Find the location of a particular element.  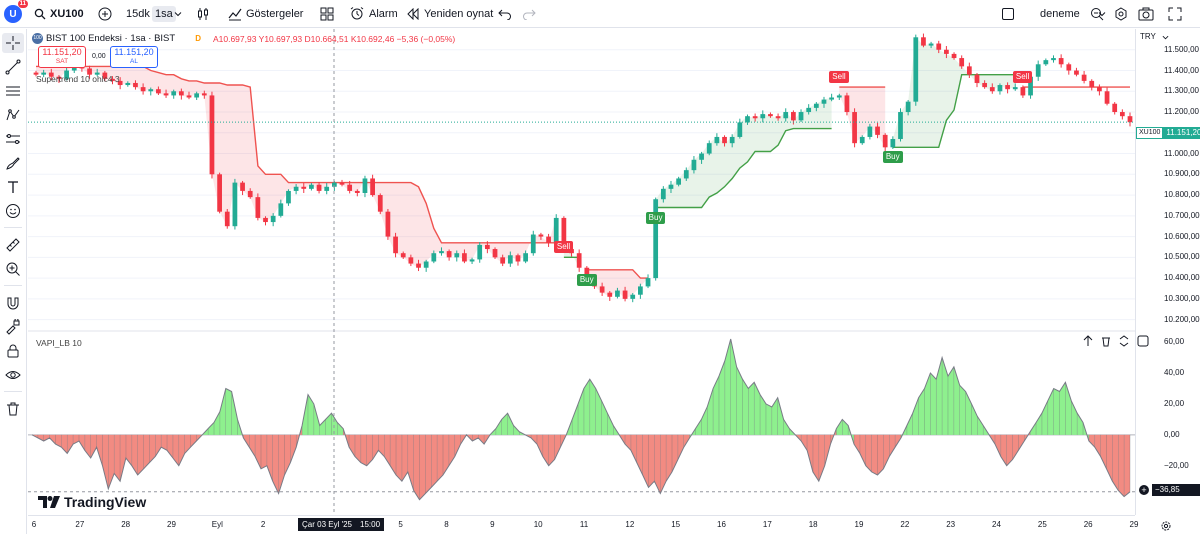

symbol-title: BIST 100 Endeksi · 1sa · BIST is located at coordinates (111, 38).